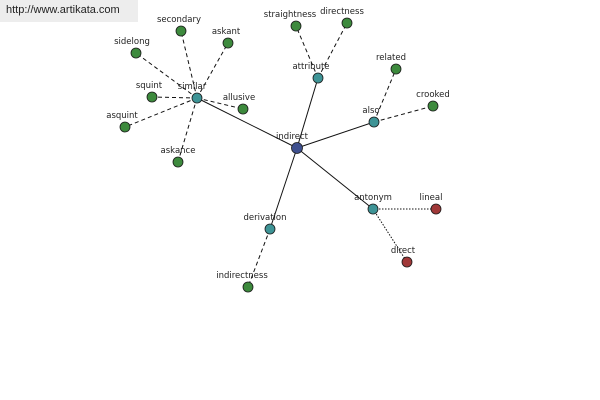  What do you see at coordinates (436, 209) in the screenshot?
I see `node-lineal-dot` at bounding box center [436, 209].